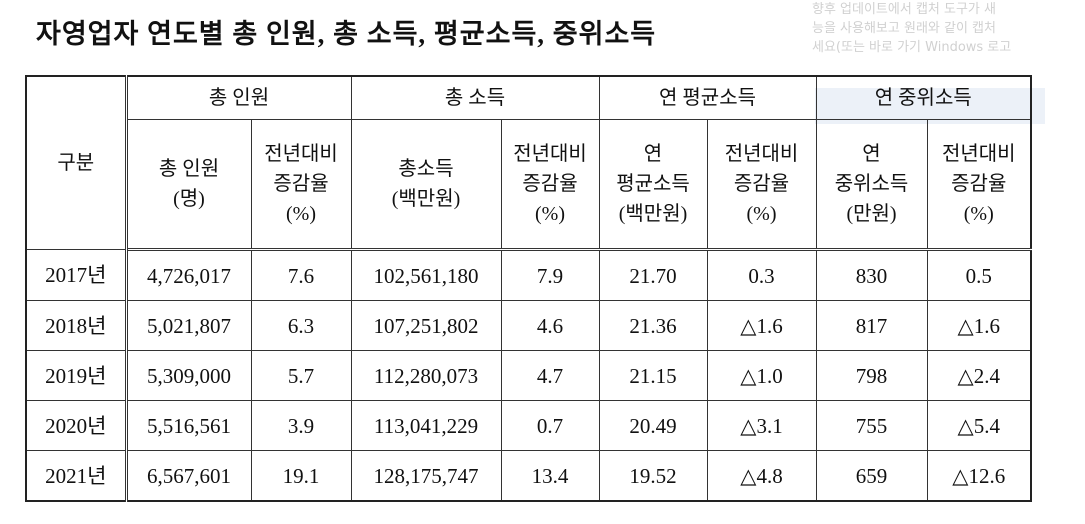 This screenshot has height=524, width=1085. I want to click on year-cell: 2017년, so click(76, 275).